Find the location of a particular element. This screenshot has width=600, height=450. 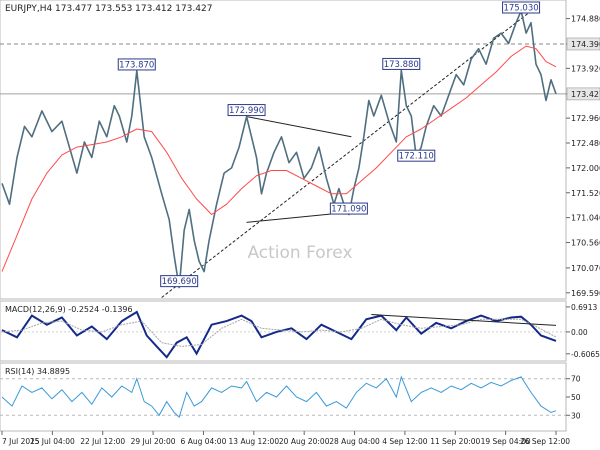

watermark: Action Forex is located at coordinates (299, 253).